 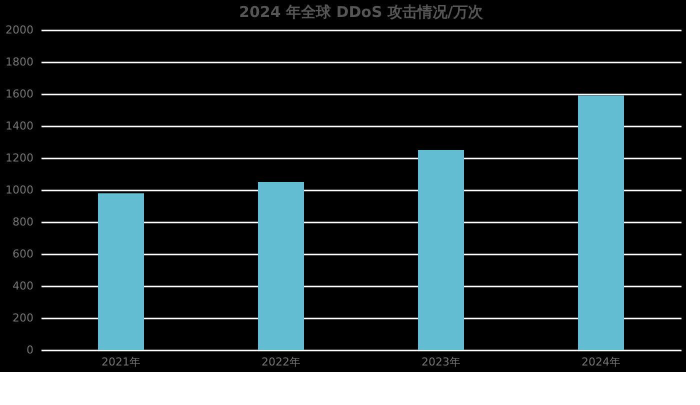 What do you see at coordinates (20, 94) in the screenshot?
I see `y-tick-label: 1600` at bounding box center [20, 94].